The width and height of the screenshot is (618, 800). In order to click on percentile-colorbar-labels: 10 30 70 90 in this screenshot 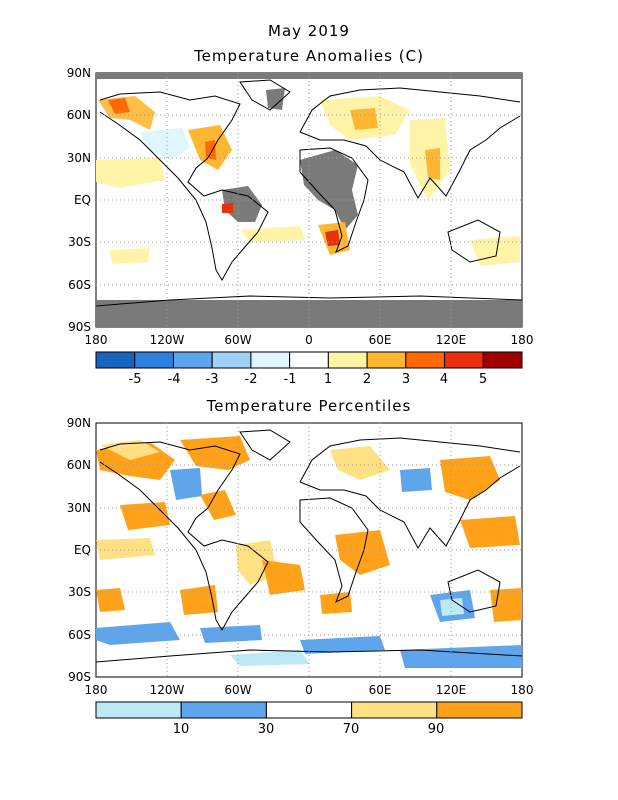, I will do `click(309, 729)`.